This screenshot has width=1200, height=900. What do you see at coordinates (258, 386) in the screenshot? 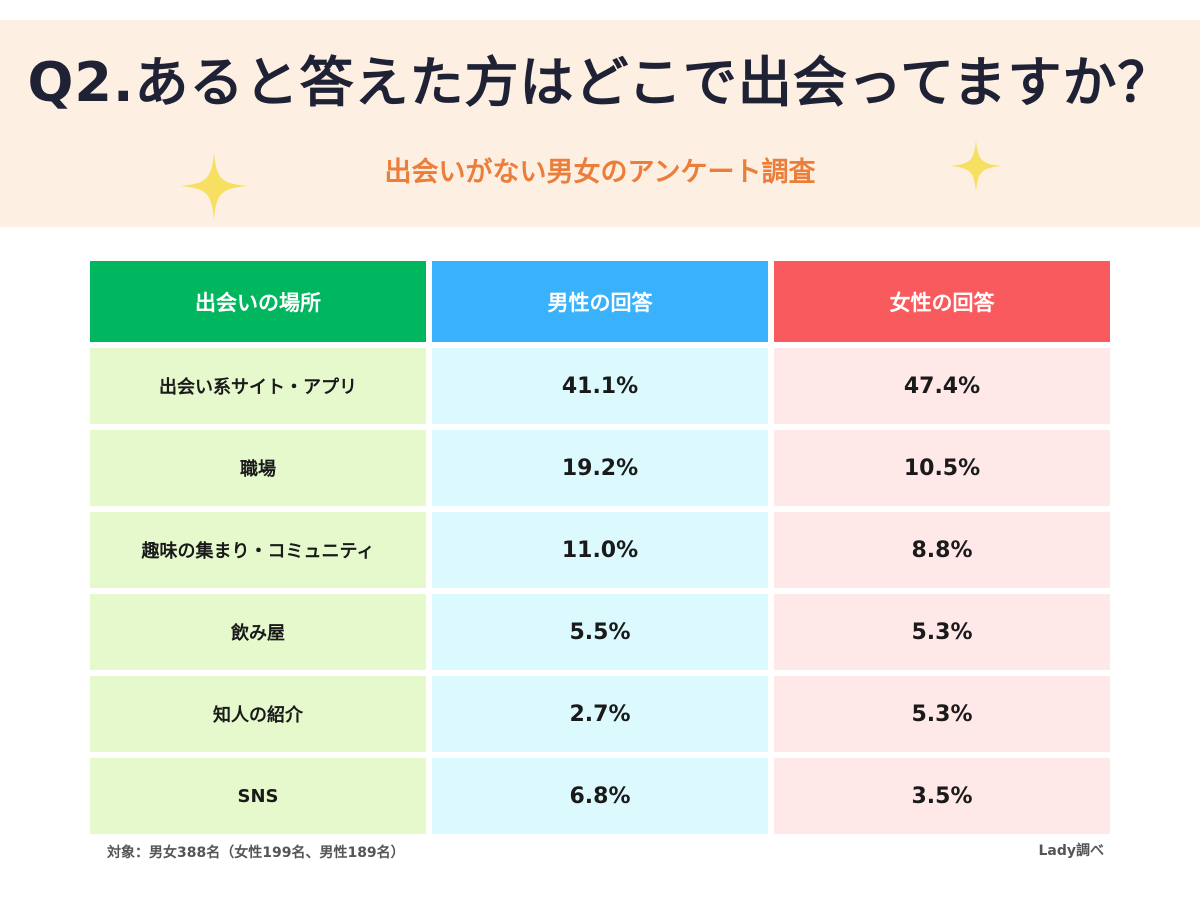
I see `cell-place: 出会い系サイト・アプリ` at bounding box center [258, 386].